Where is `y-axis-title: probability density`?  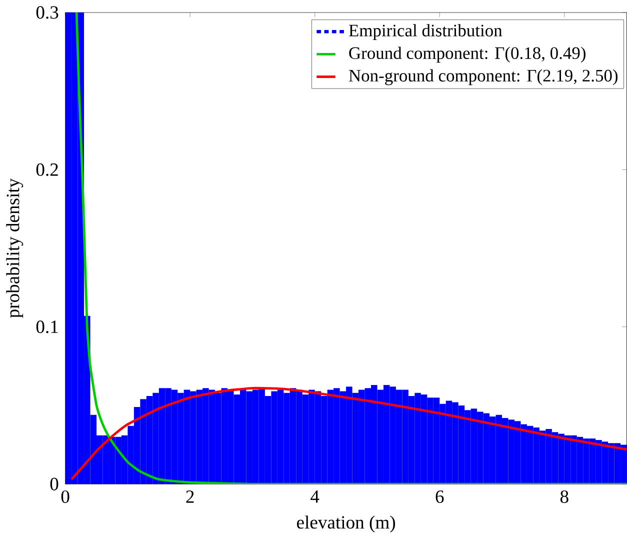
y-axis-title: probability density is located at coordinates (15, 248).